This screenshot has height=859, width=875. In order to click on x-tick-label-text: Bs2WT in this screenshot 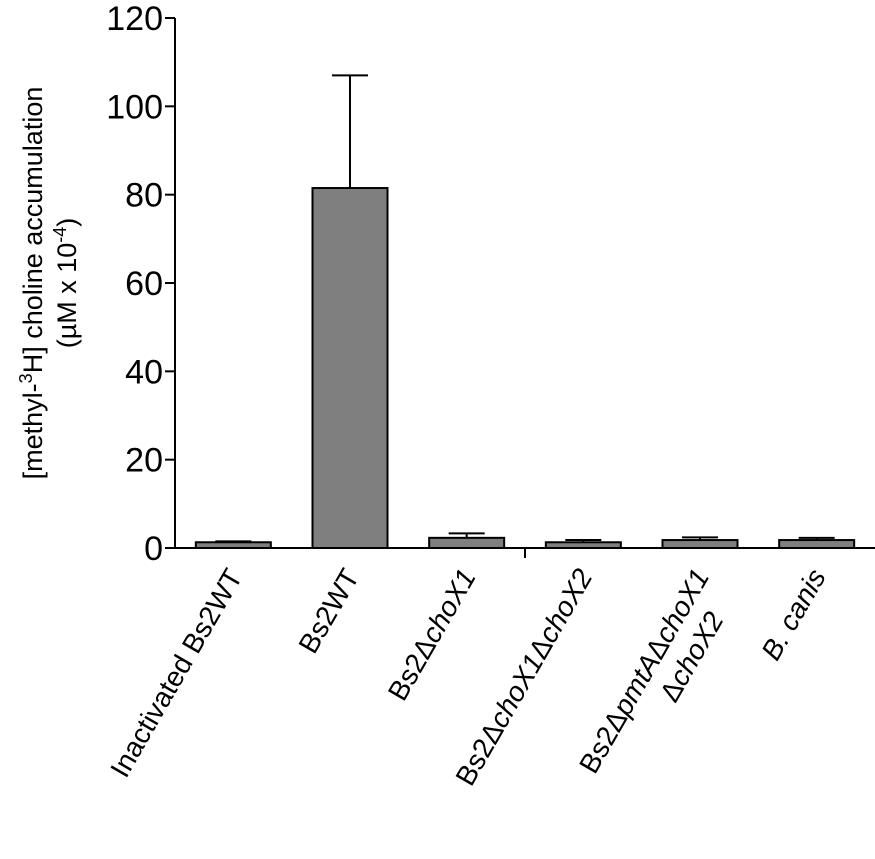, I will do `click(328, 611)`.